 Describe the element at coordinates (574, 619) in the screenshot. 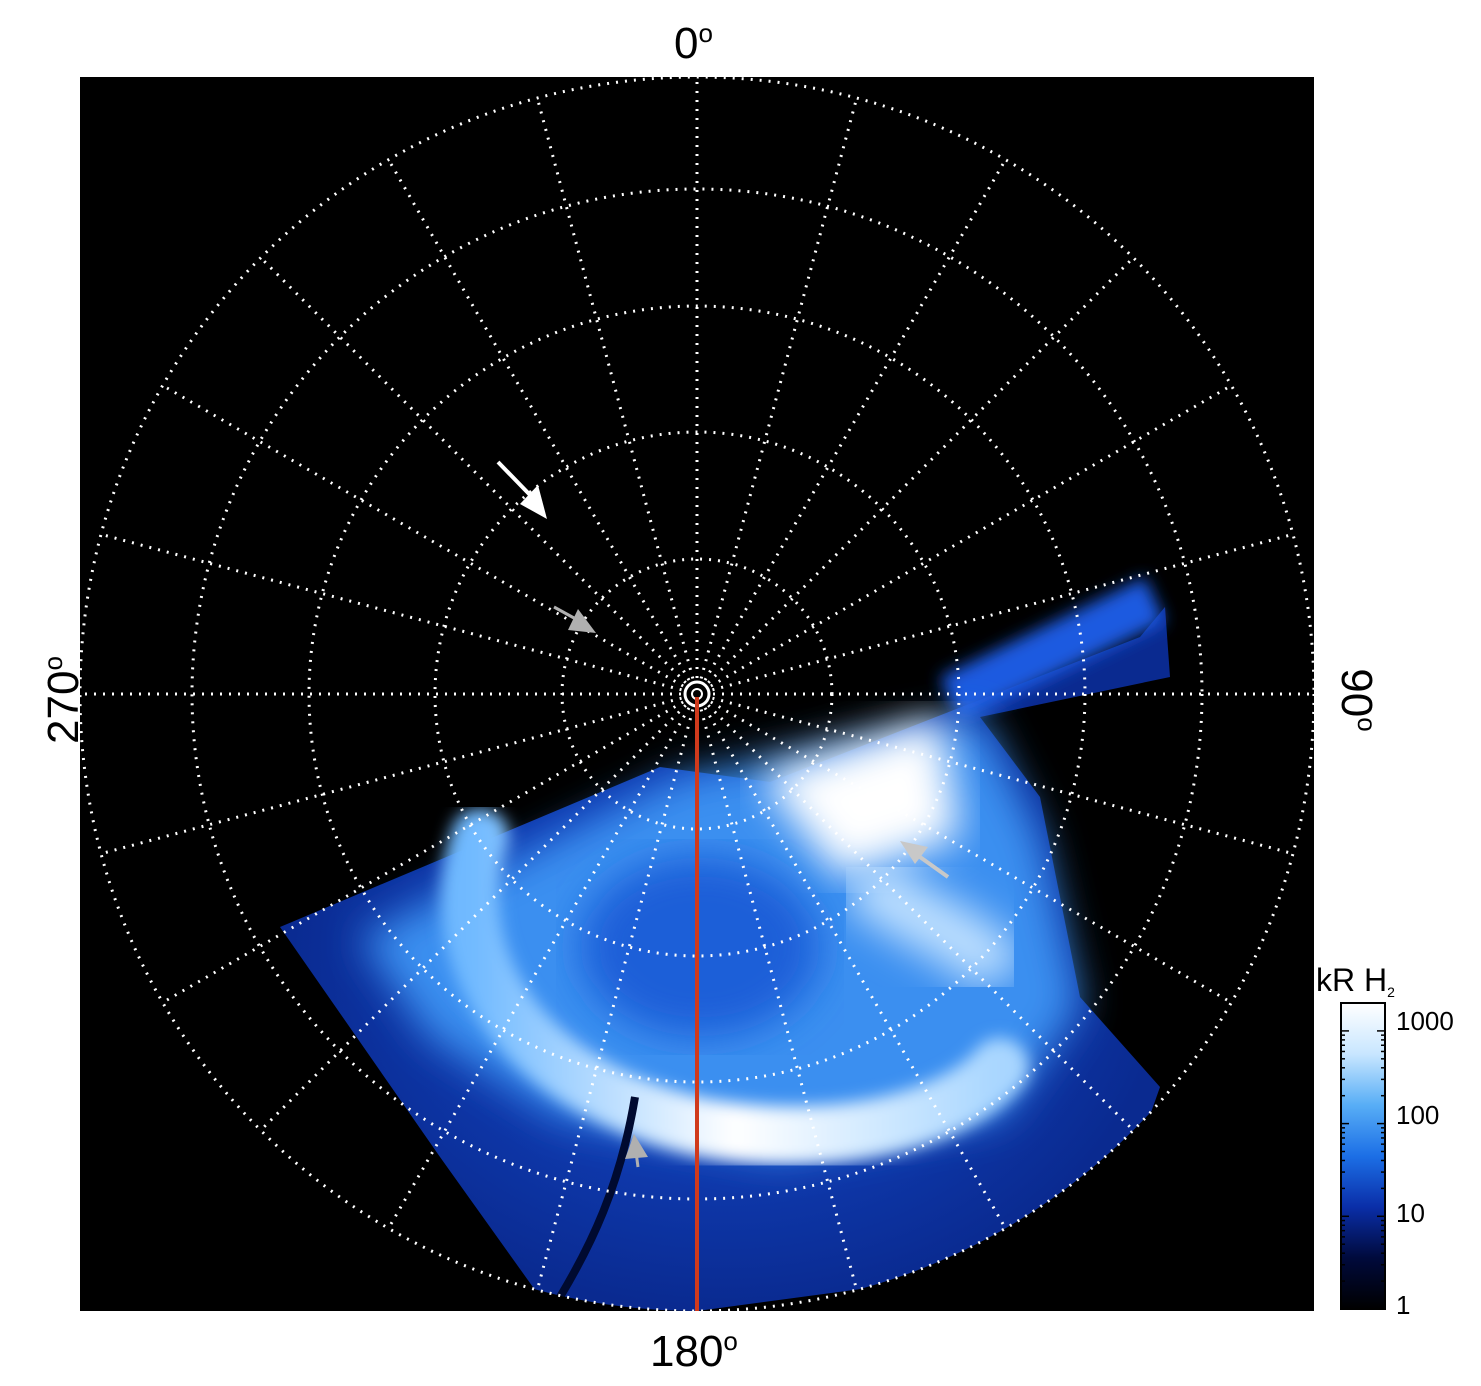

I see `gray-arrow-upper` at that location.